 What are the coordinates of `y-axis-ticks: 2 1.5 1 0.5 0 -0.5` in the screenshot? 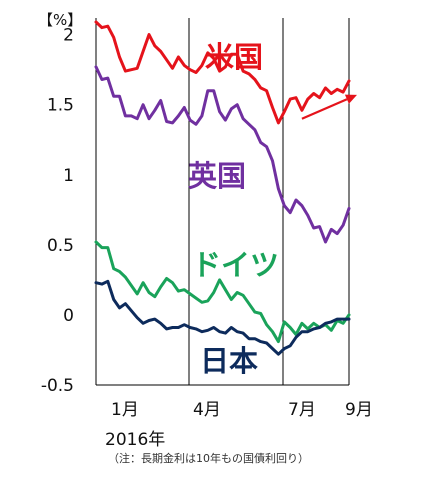 It's located at (57, 211).